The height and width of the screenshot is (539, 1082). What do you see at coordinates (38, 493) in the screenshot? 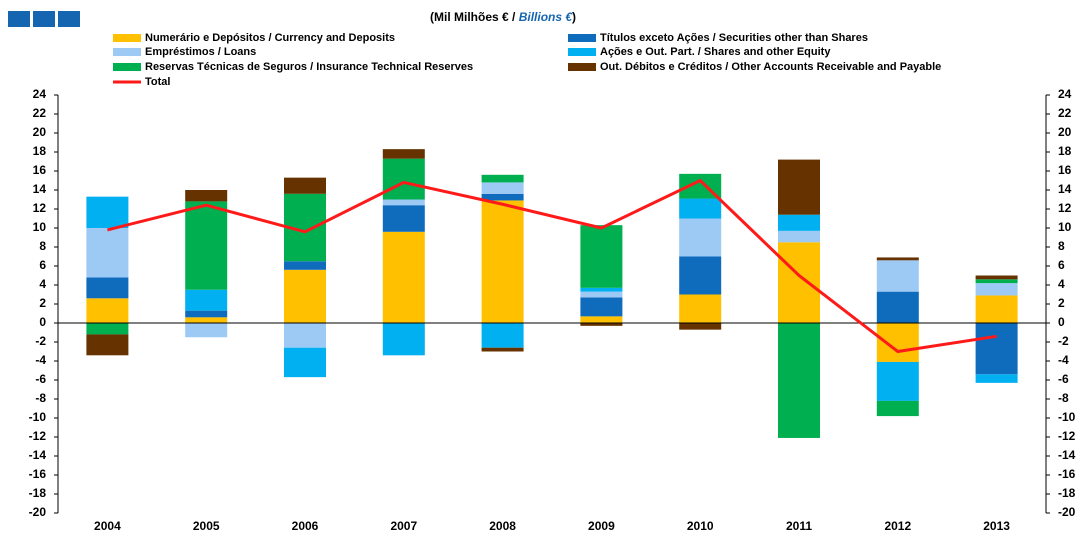
I see `y-tick-label: -18` at bounding box center [38, 493].